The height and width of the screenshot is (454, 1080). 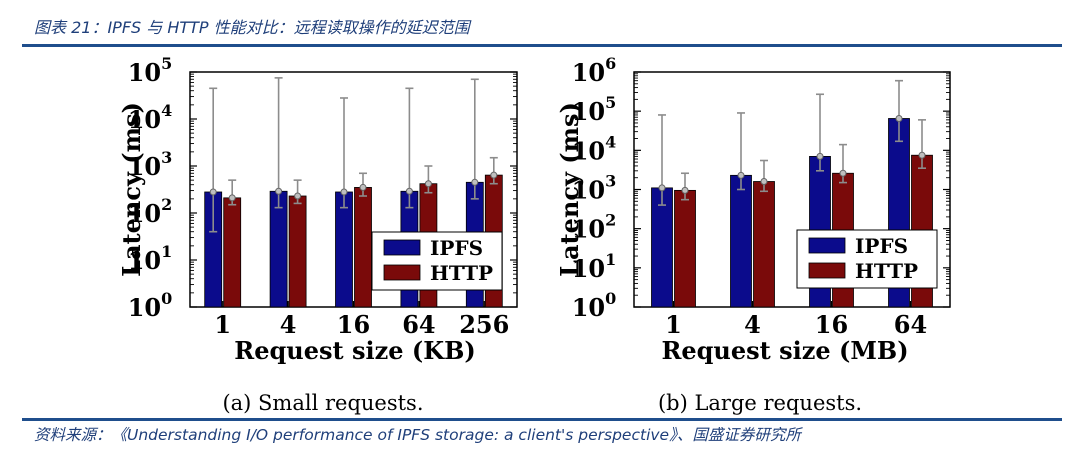 I want to click on x-axis-label: Request size (MB), so click(x=784, y=350).